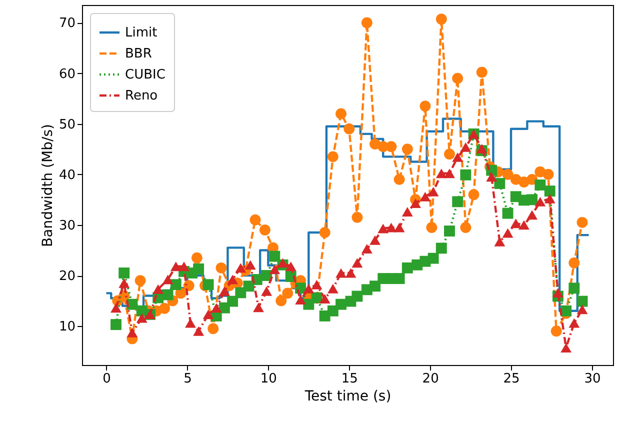 The height and width of the screenshot is (427, 619). What do you see at coordinates (67, 327) in the screenshot?
I see `y-tick-label: 10` at bounding box center [67, 327].